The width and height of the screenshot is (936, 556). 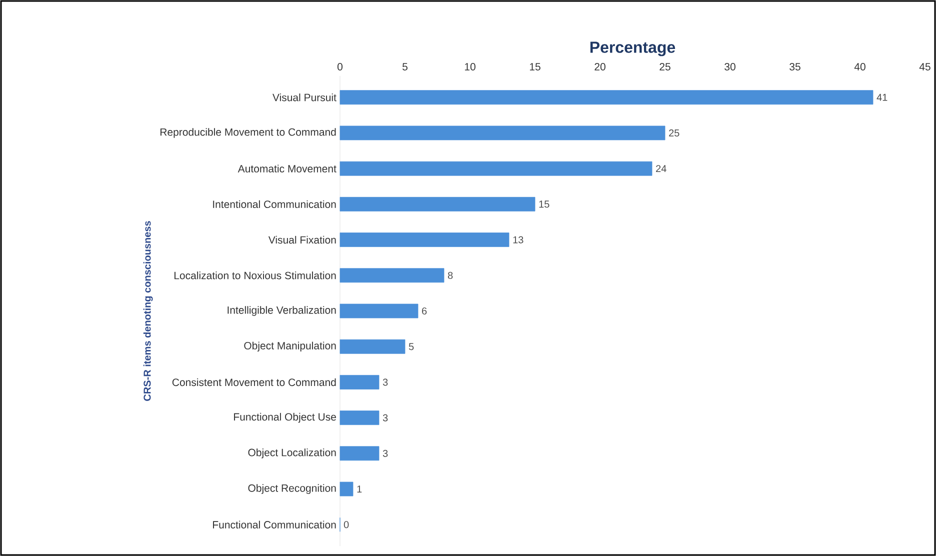 I want to click on x-tick-label: 25, so click(x=665, y=66).